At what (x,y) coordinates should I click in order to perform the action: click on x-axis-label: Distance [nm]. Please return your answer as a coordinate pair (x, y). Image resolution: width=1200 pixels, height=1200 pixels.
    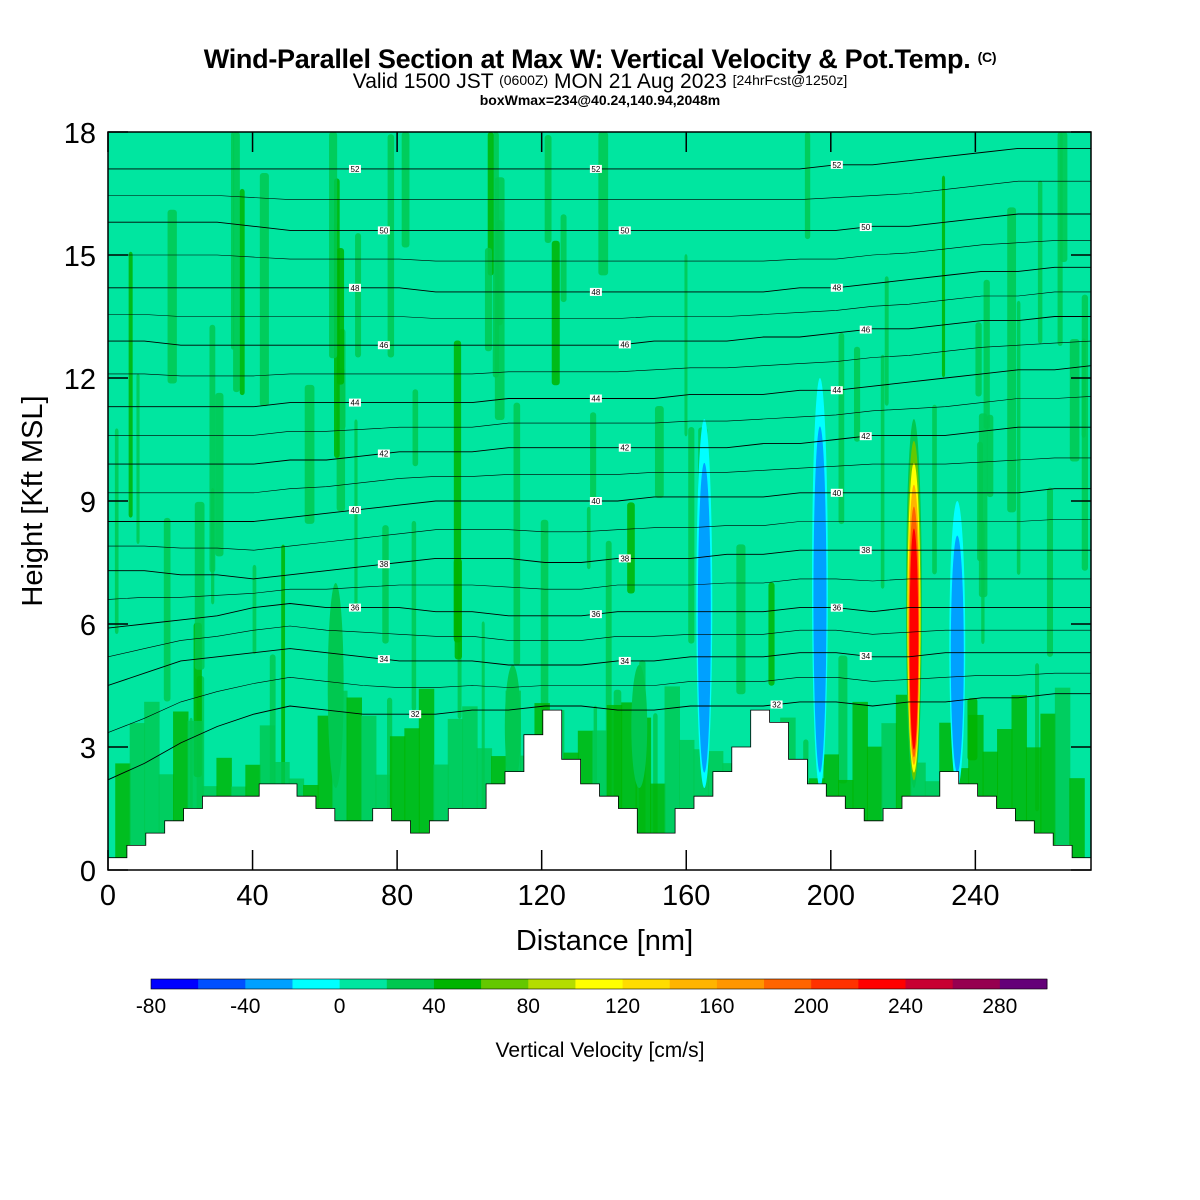
    Looking at the image, I should click on (604, 941).